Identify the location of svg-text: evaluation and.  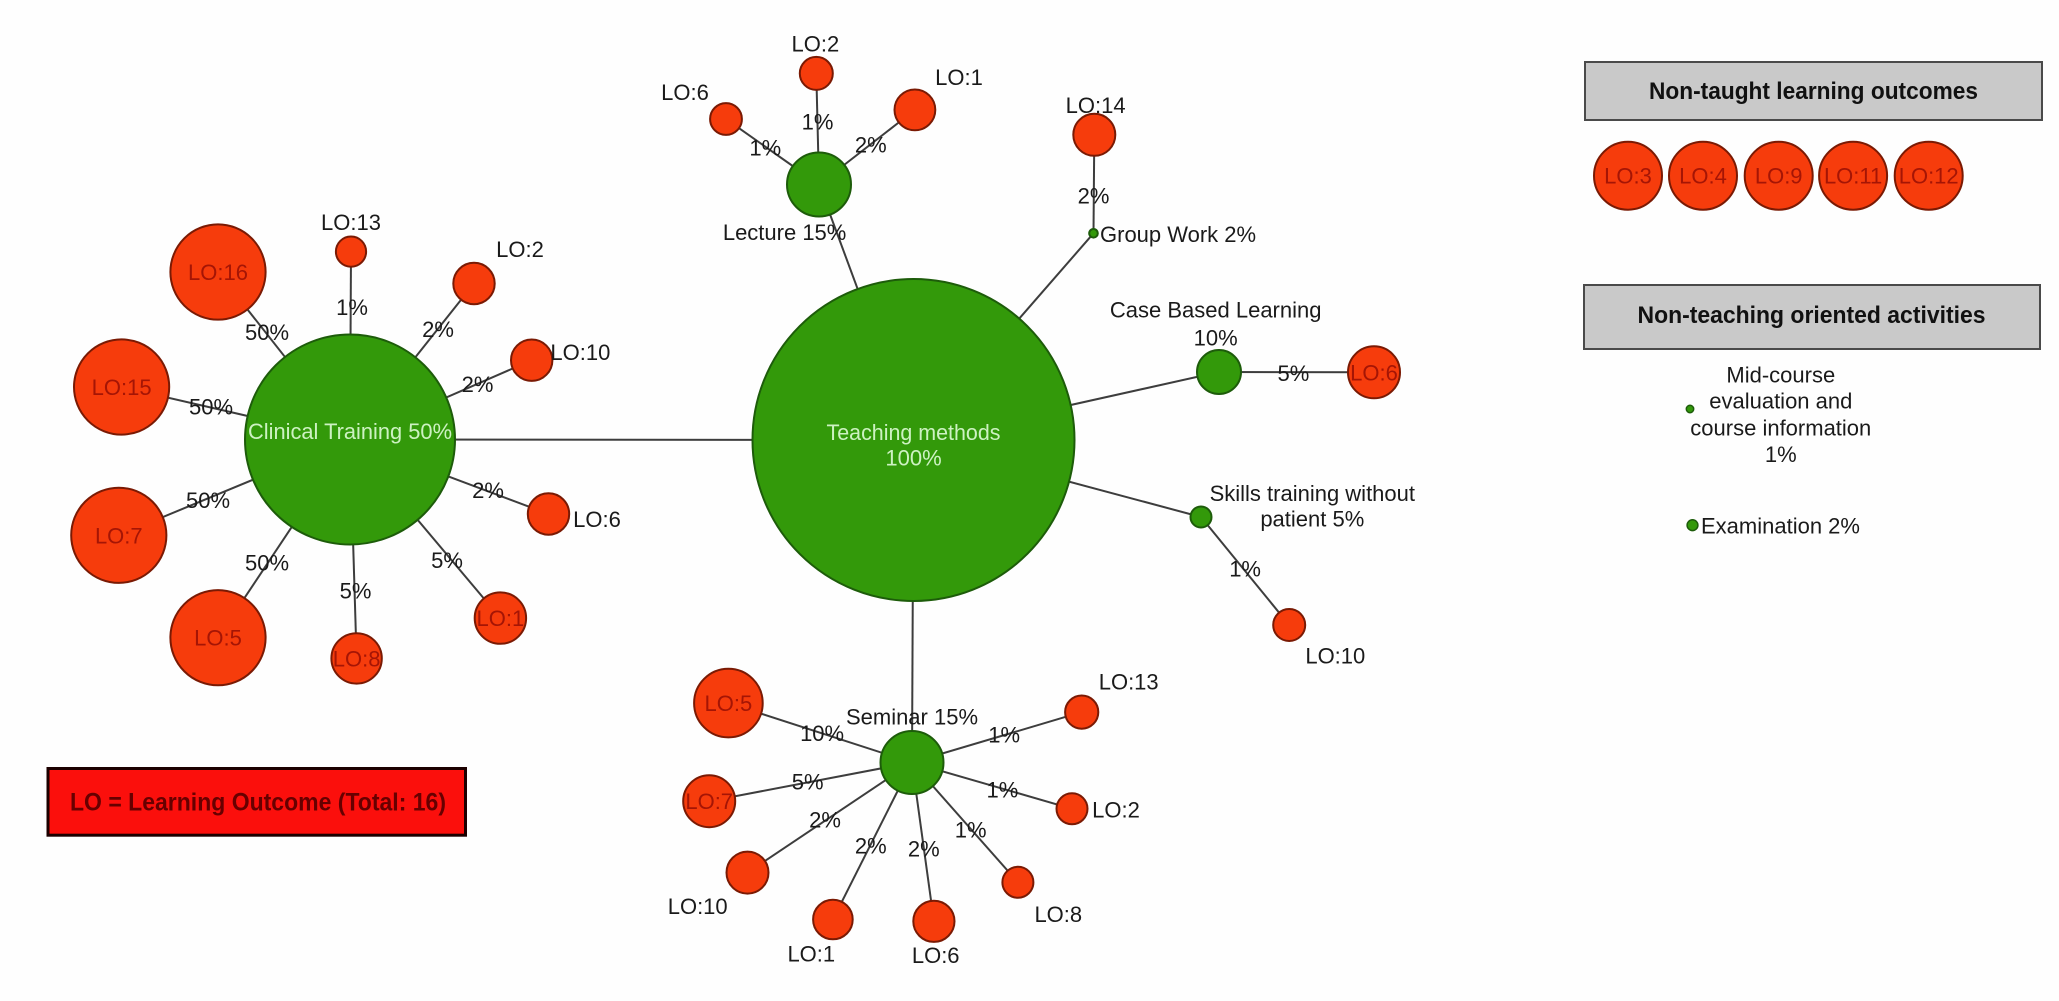
(1780, 401).